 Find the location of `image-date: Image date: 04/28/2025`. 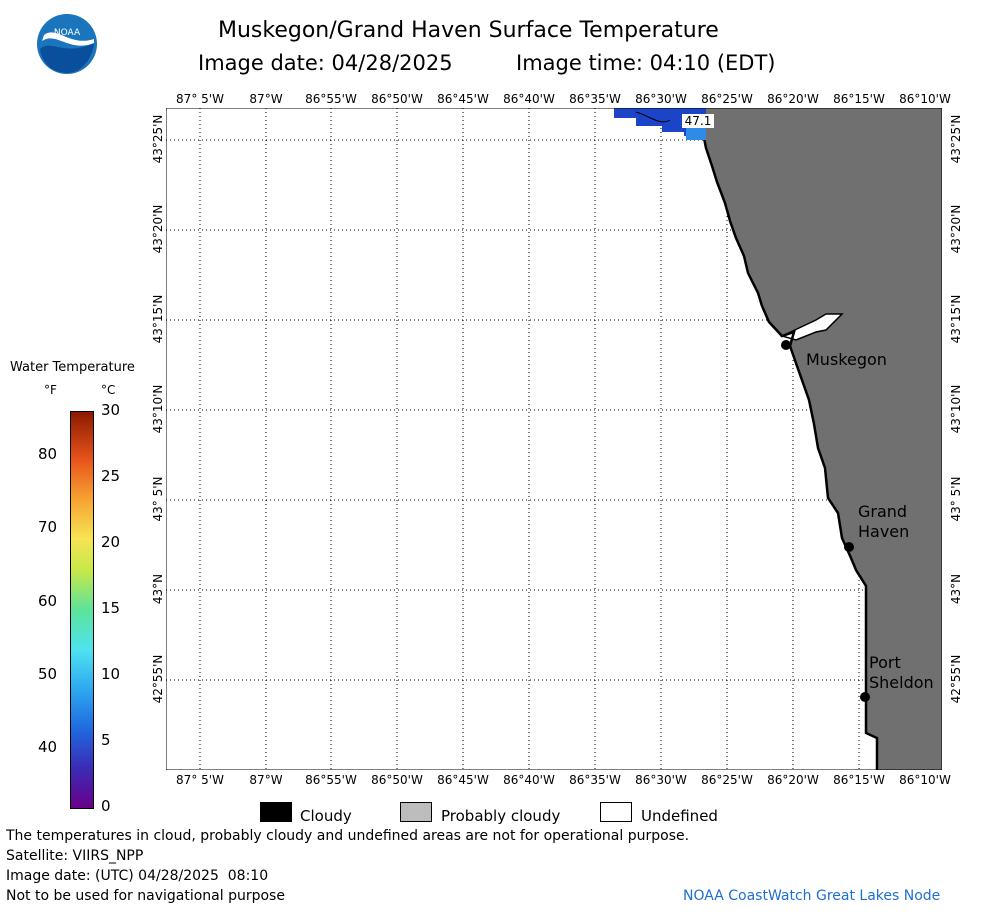

image-date: Image date: 04/28/2025 is located at coordinates (325, 63).